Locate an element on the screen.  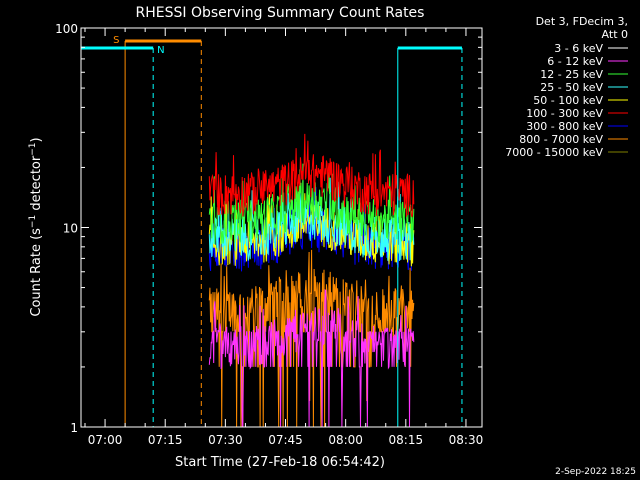
legend-label: 7000 - 15000 keV is located at coordinates (554, 152).